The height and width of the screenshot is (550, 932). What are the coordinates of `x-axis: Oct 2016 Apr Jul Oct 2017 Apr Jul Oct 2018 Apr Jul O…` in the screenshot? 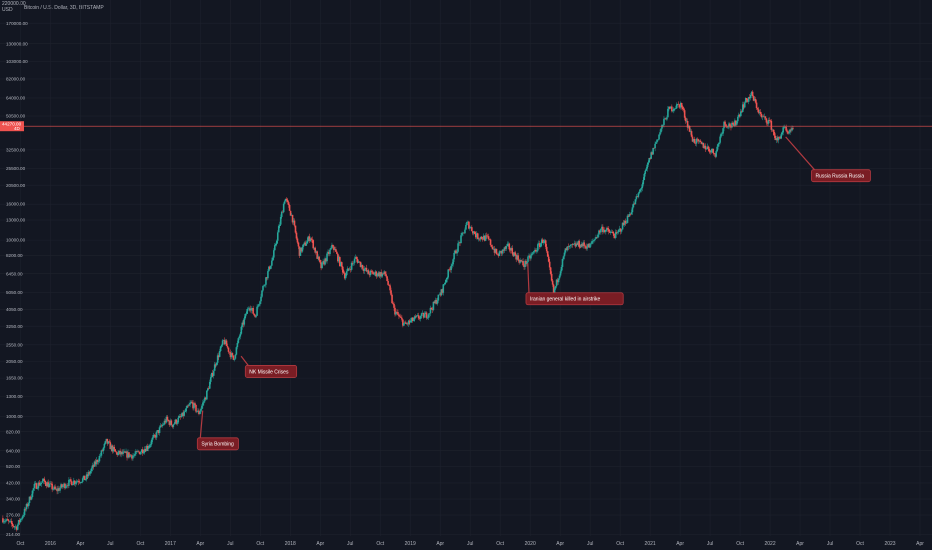 It's located at (471, 544).